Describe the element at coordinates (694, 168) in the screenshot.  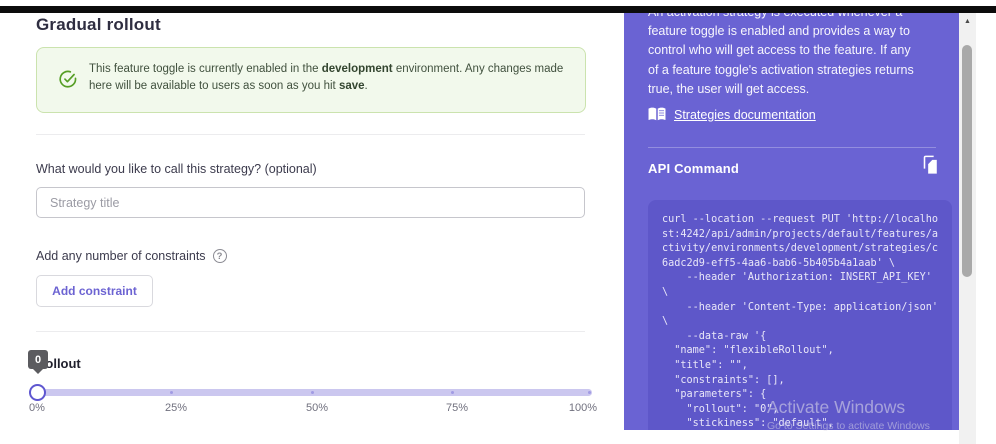
I see `api-command-title: API Command` at that location.